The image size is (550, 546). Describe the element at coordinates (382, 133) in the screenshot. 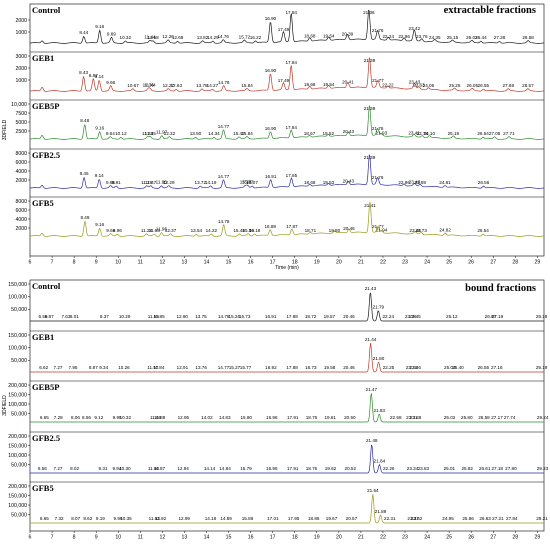

I see `peak-label: 21.93` at that location.